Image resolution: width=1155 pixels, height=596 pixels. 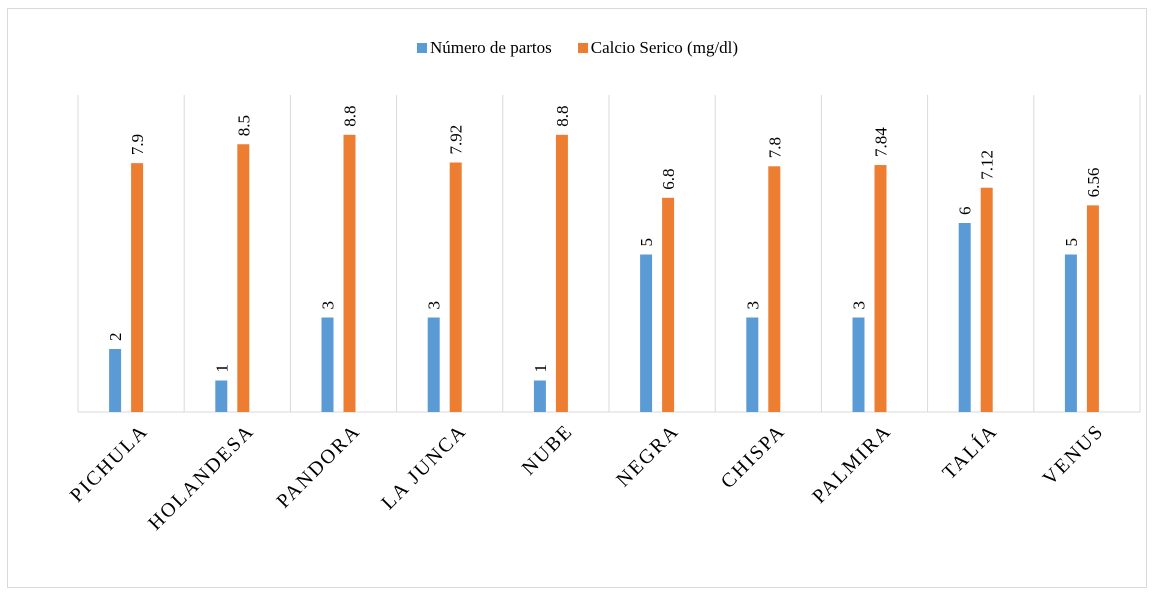 What do you see at coordinates (646, 333) in the screenshot?
I see `bar-partos-negra` at bounding box center [646, 333].